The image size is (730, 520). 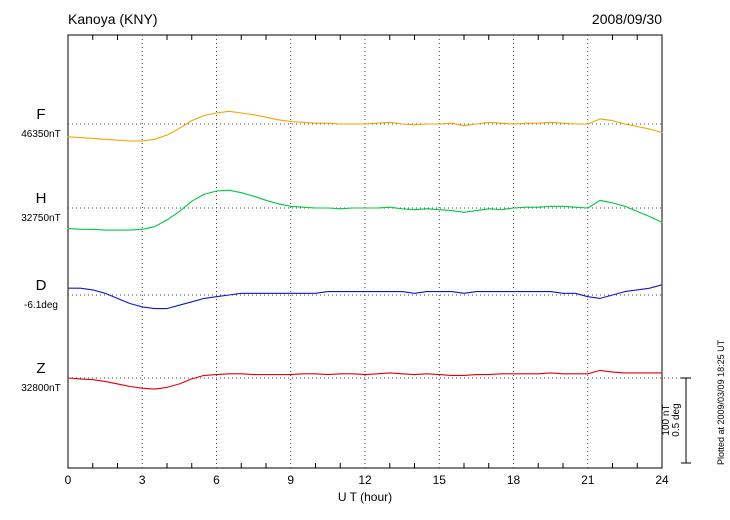 I want to click on trace-F, so click(x=365, y=126).